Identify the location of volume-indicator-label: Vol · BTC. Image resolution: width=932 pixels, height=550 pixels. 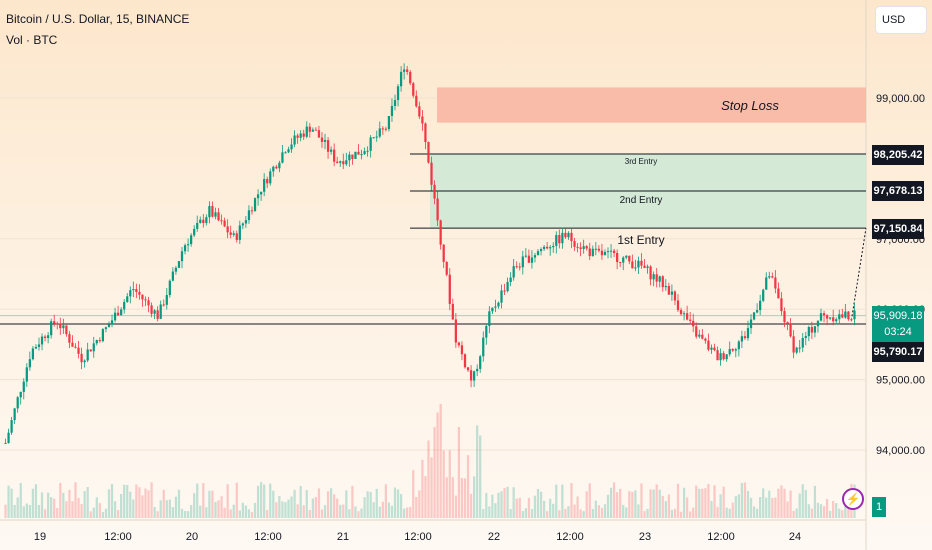
(32, 40).